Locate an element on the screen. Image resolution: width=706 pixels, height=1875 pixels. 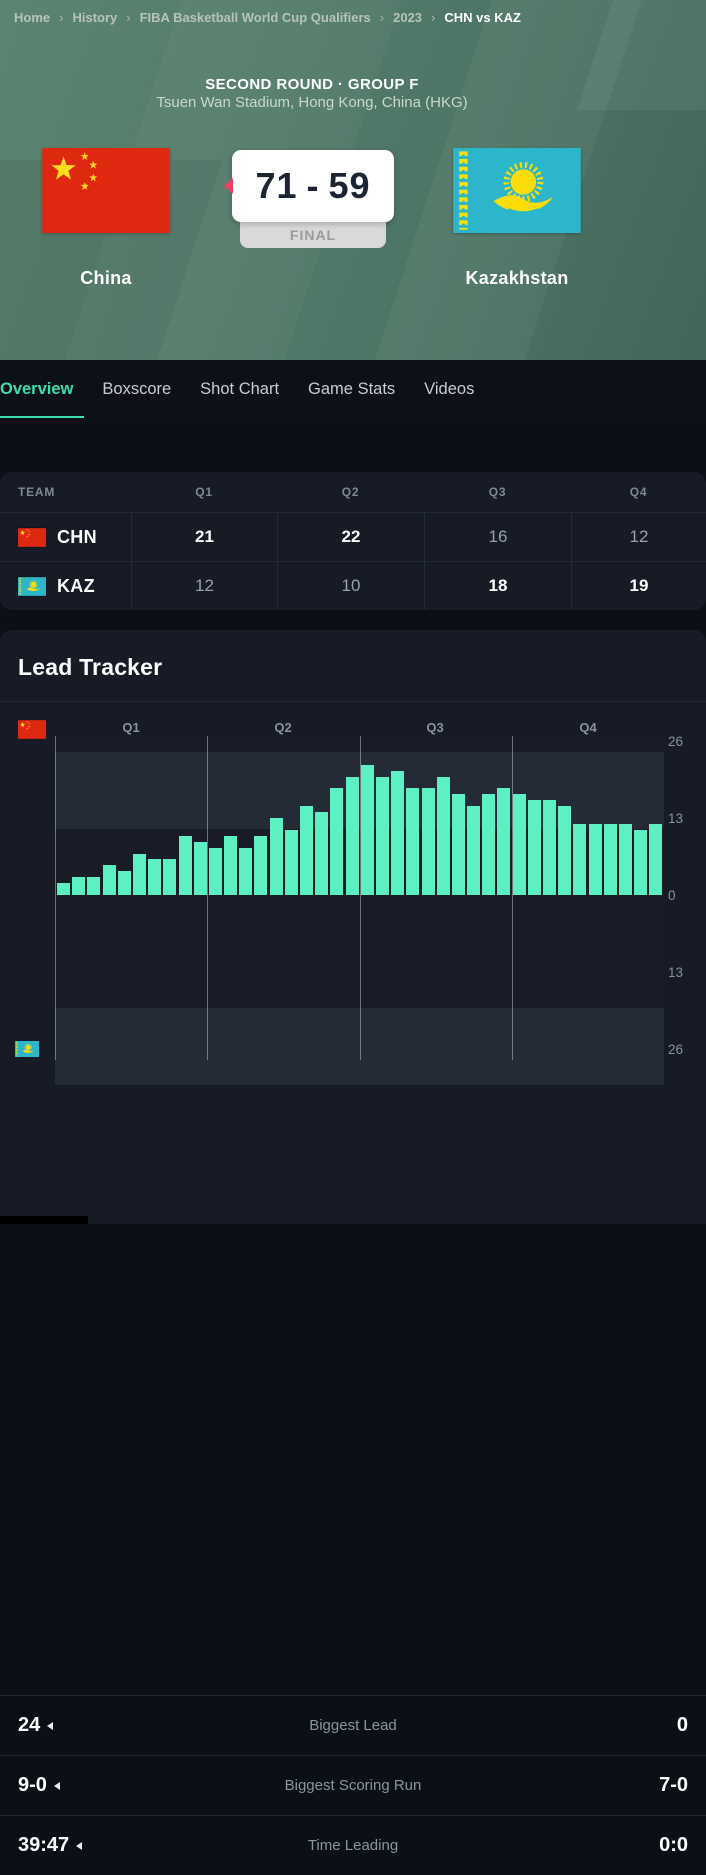
chn-q3-score: 16 is located at coordinates (497, 537).